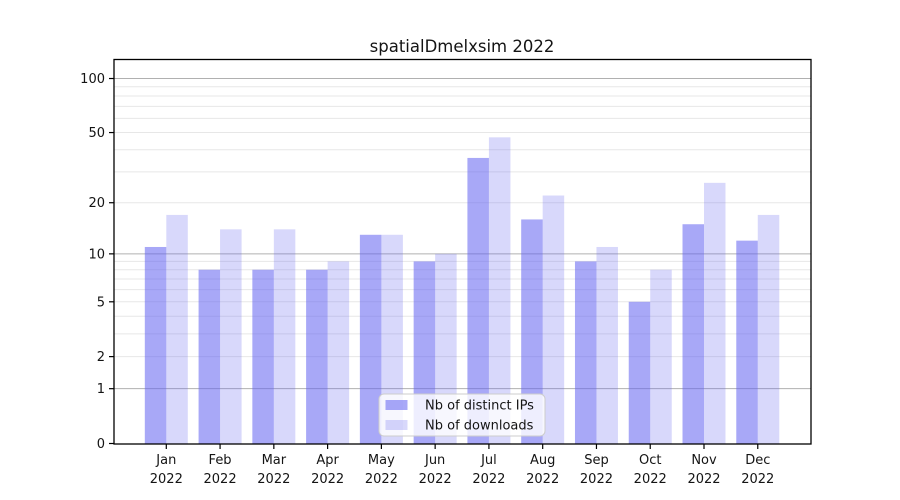 Image resolution: width=900 pixels, height=500 pixels. What do you see at coordinates (96, 133) in the screenshot?
I see `y-tick-label-50: 50` at bounding box center [96, 133].